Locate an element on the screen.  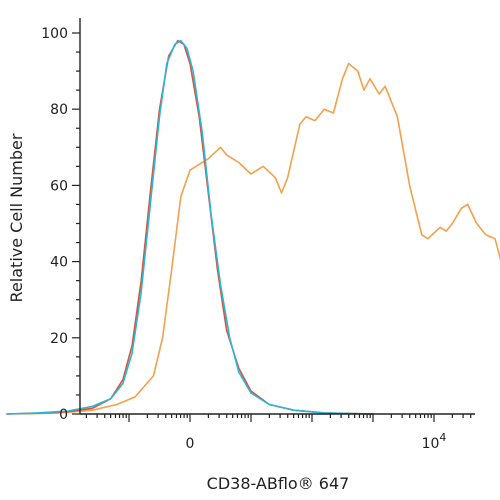
y-tick-label: 80 is located at coordinates (59, 110).